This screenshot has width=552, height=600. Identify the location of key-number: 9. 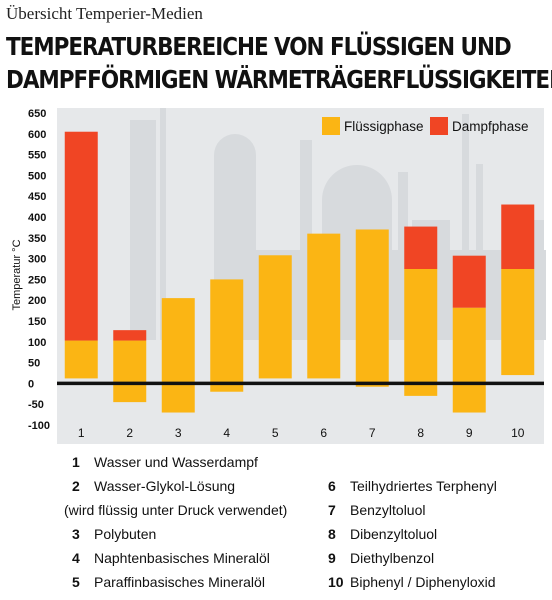
(332, 558).